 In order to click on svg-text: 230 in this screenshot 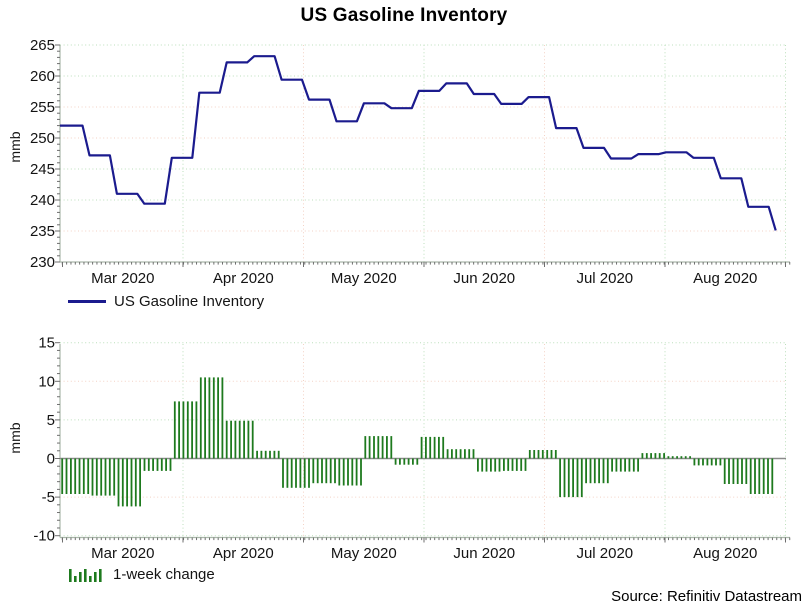, I will do `click(42, 262)`.